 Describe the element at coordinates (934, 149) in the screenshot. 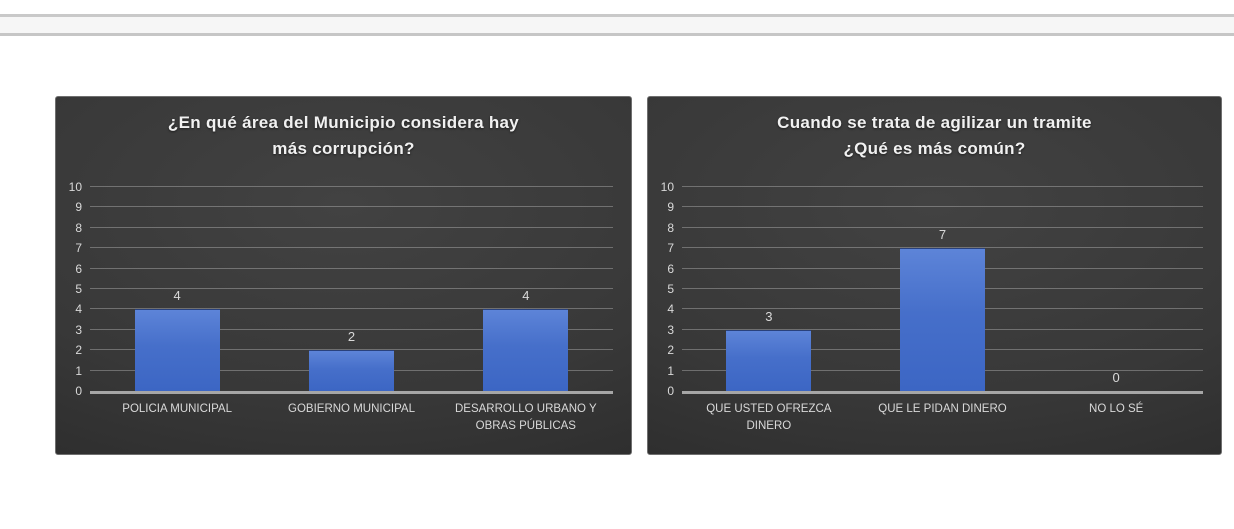

I see `chart-title-line: ¿Qué es más común?` at that location.